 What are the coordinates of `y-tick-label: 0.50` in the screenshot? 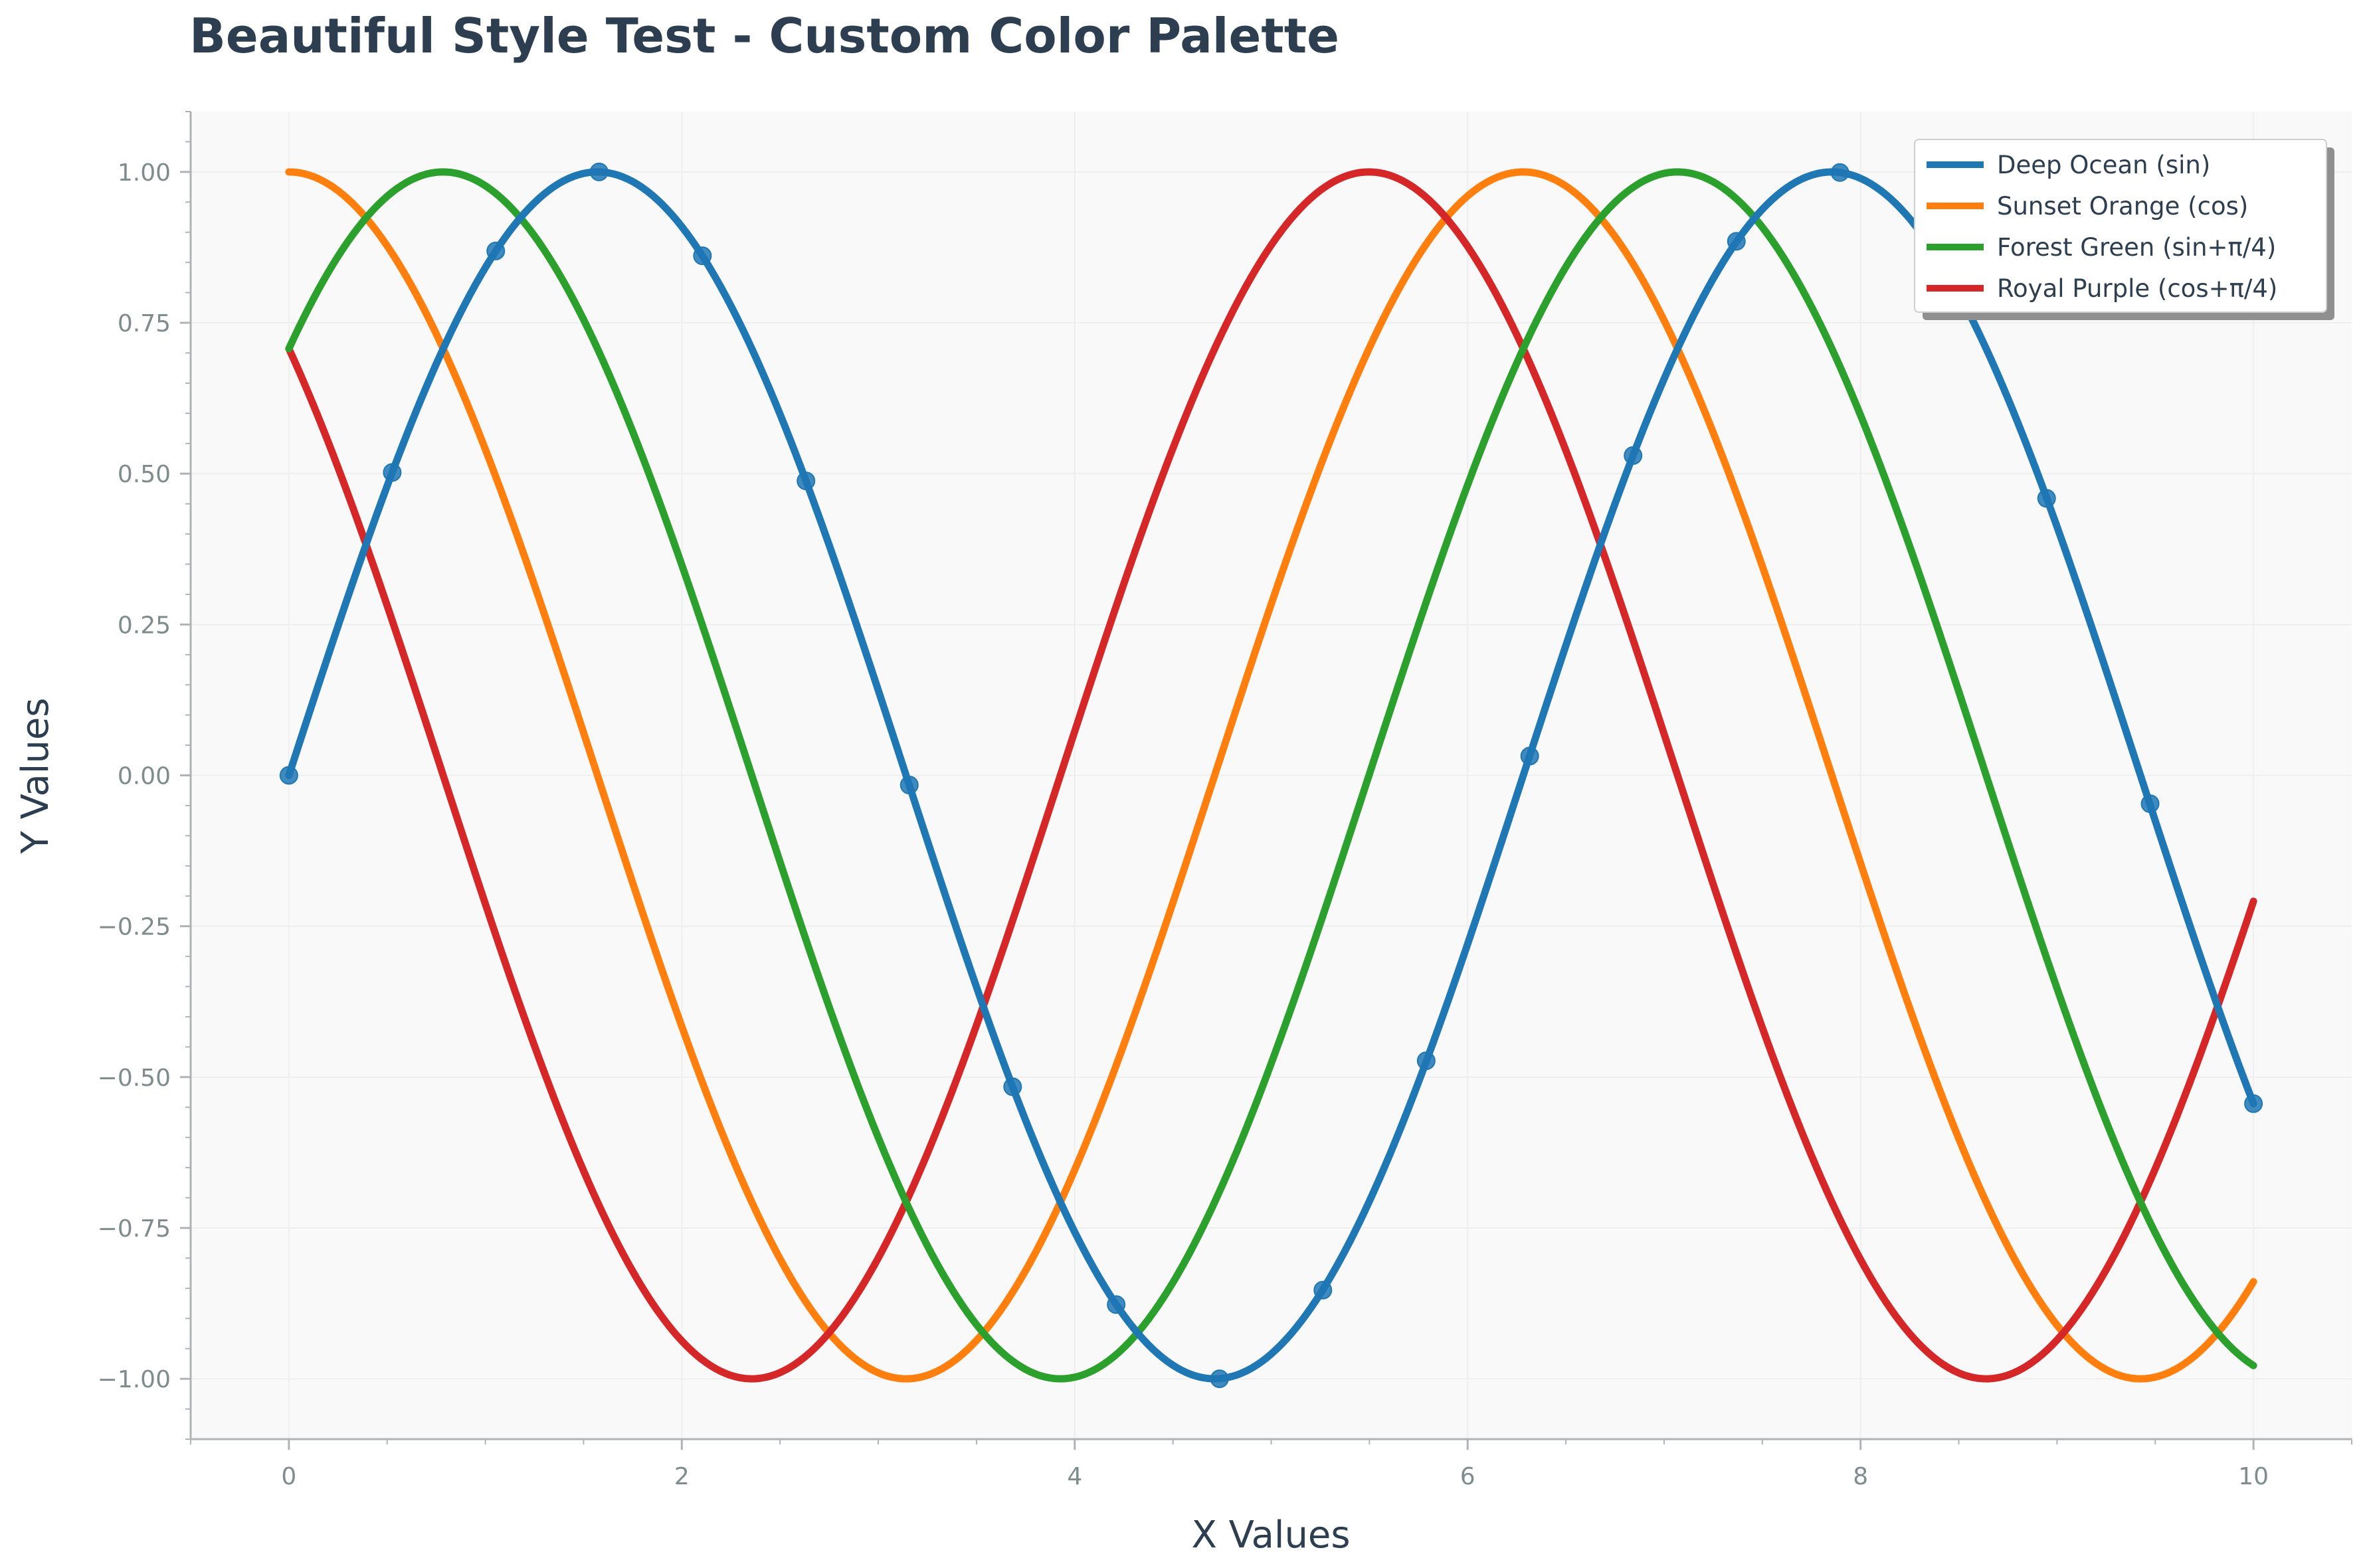 It's located at (144, 474).